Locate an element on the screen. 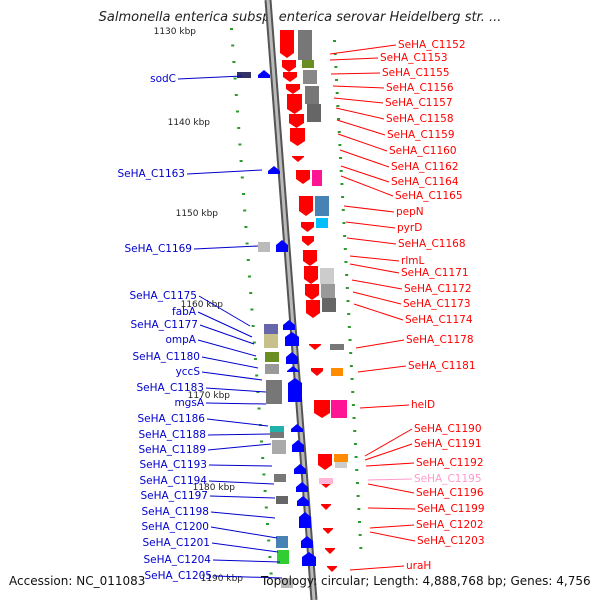 The width and height of the screenshot is (600, 600). gene-label-SeHA_C1162: SeHA_C1162 is located at coordinates (425, 167).